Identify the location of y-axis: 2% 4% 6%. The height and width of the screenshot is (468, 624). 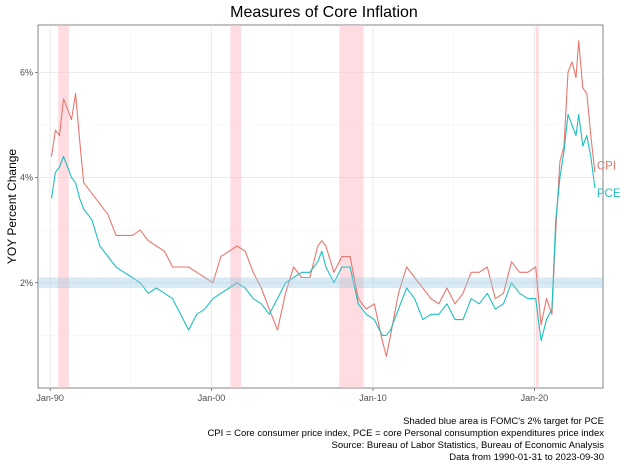
(29, 177).